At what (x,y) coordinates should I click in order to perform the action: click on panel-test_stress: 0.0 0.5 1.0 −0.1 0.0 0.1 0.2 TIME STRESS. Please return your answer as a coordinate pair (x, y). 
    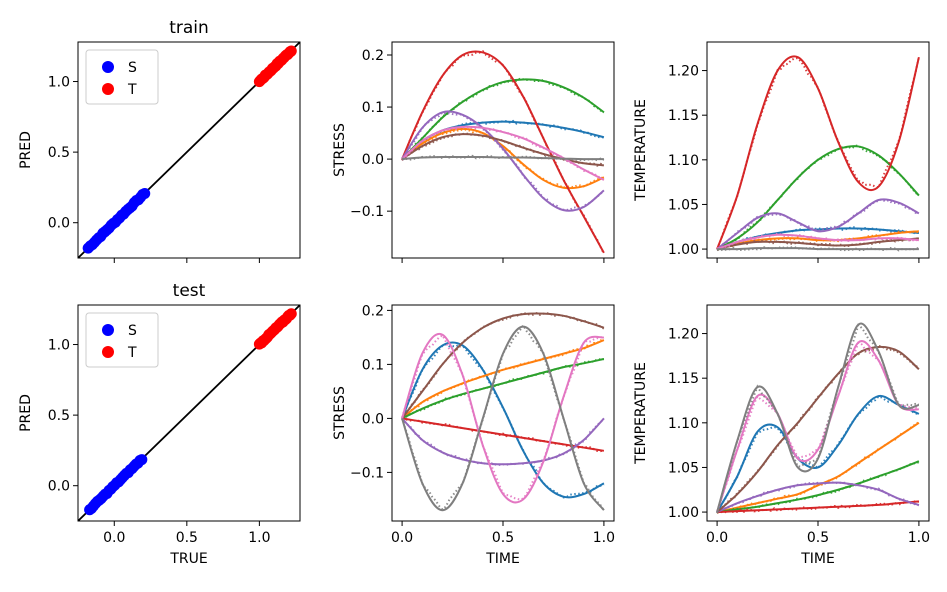
    Looking at the image, I should click on (473, 435).